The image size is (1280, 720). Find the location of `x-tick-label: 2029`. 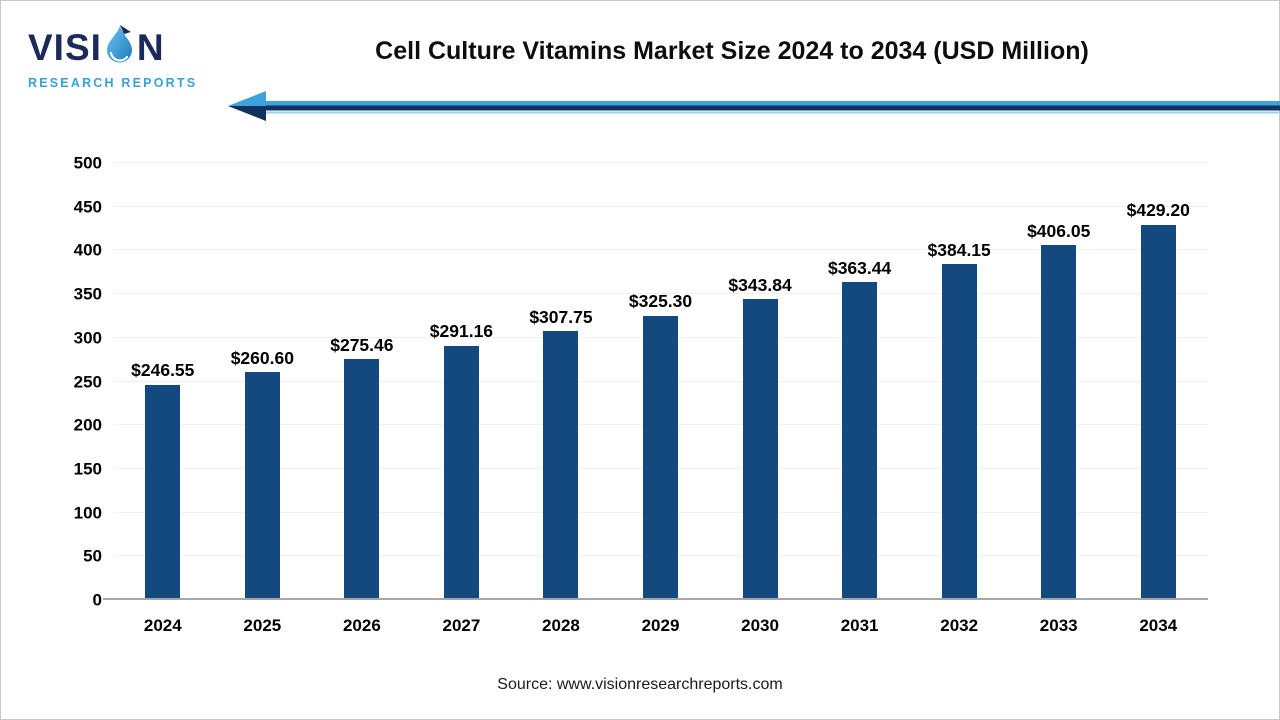

x-tick-label: 2029 is located at coordinates (660, 625).